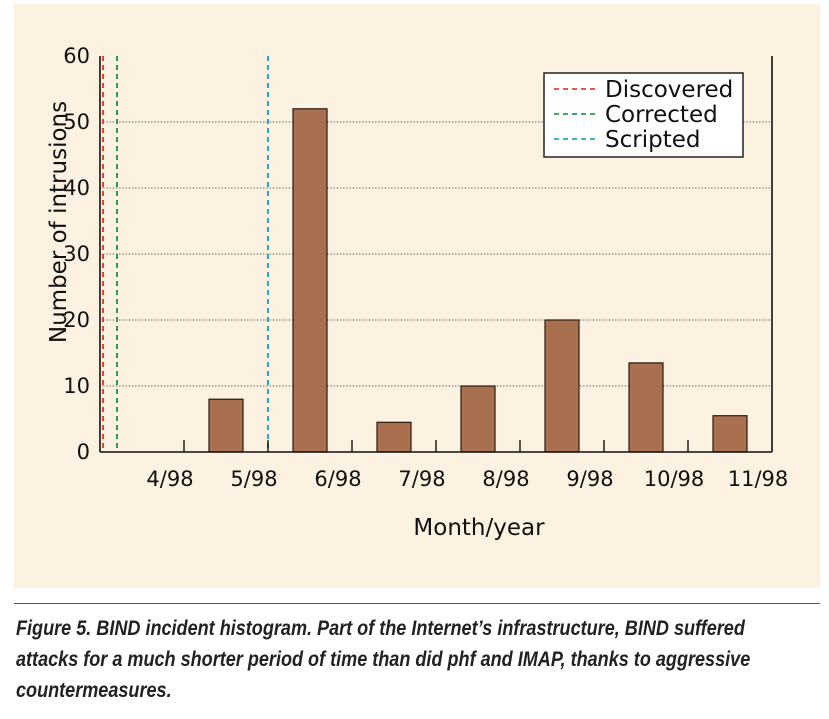  What do you see at coordinates (421, 479) in the screenshot?
I see `x-tick-label: 7/98` at bounding box center [421, 479].